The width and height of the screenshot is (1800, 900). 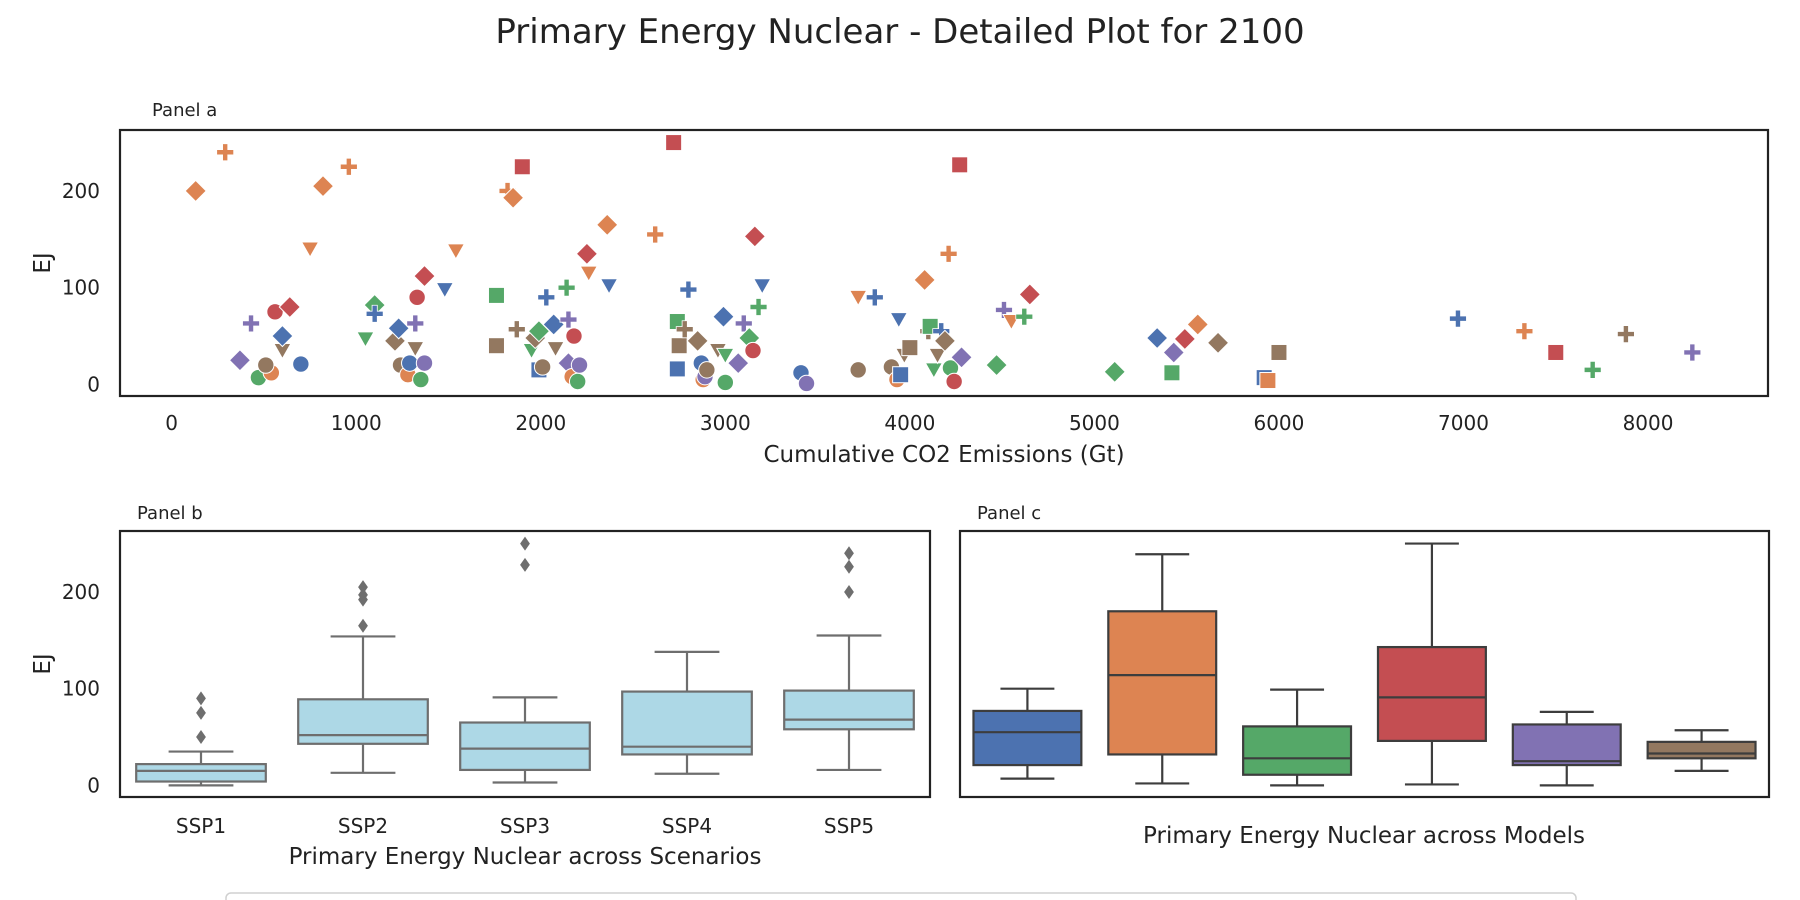 I want to click on legend-frame, so click(x=901, y=896).